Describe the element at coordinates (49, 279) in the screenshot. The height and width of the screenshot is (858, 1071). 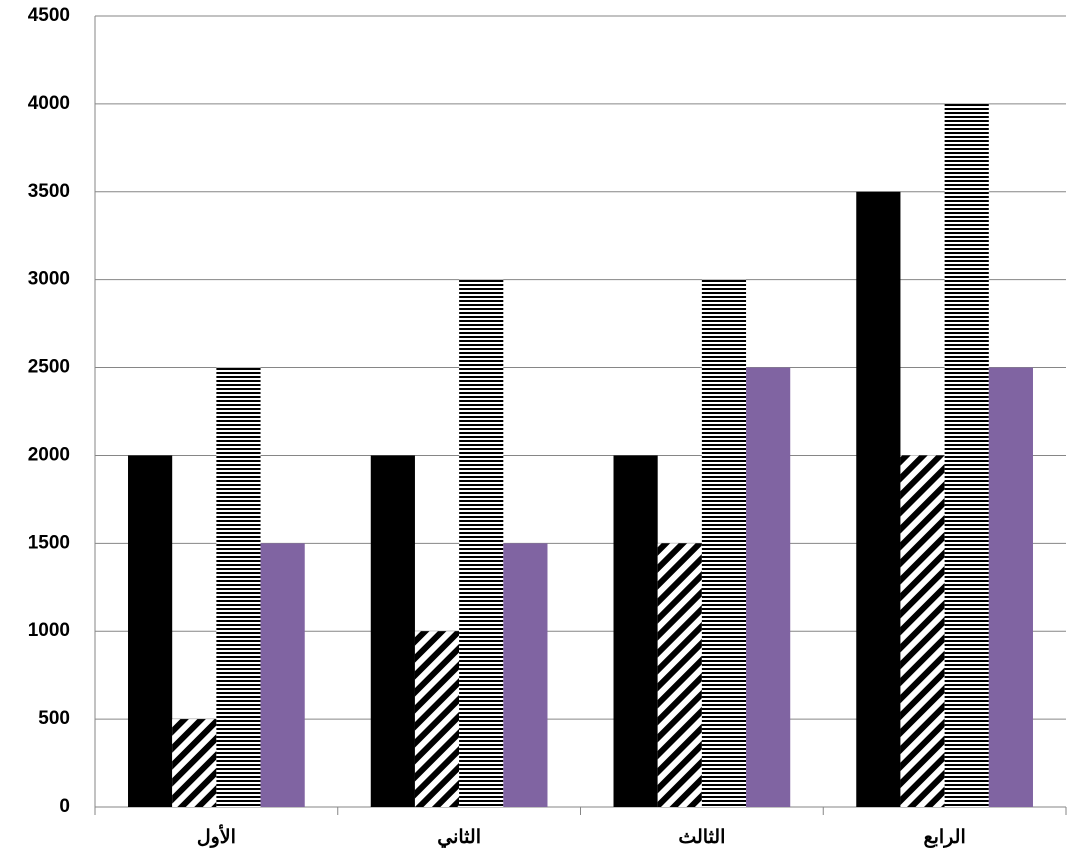
I see `y-tick-label: 3000` at that location.